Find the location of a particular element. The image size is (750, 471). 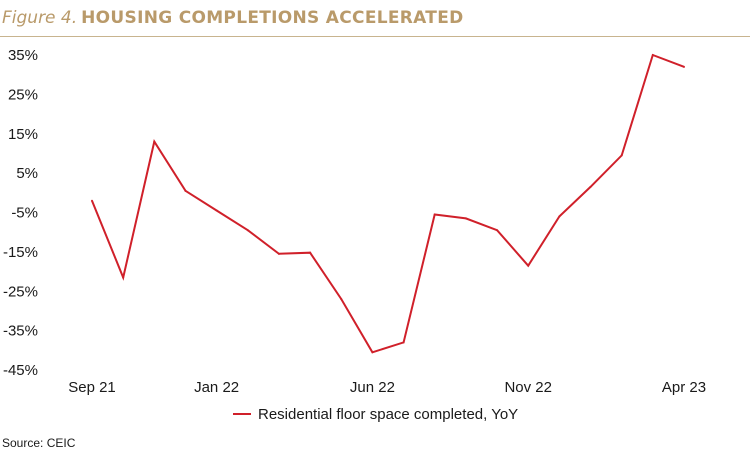

header-rule is located at coordinates (375, 36).